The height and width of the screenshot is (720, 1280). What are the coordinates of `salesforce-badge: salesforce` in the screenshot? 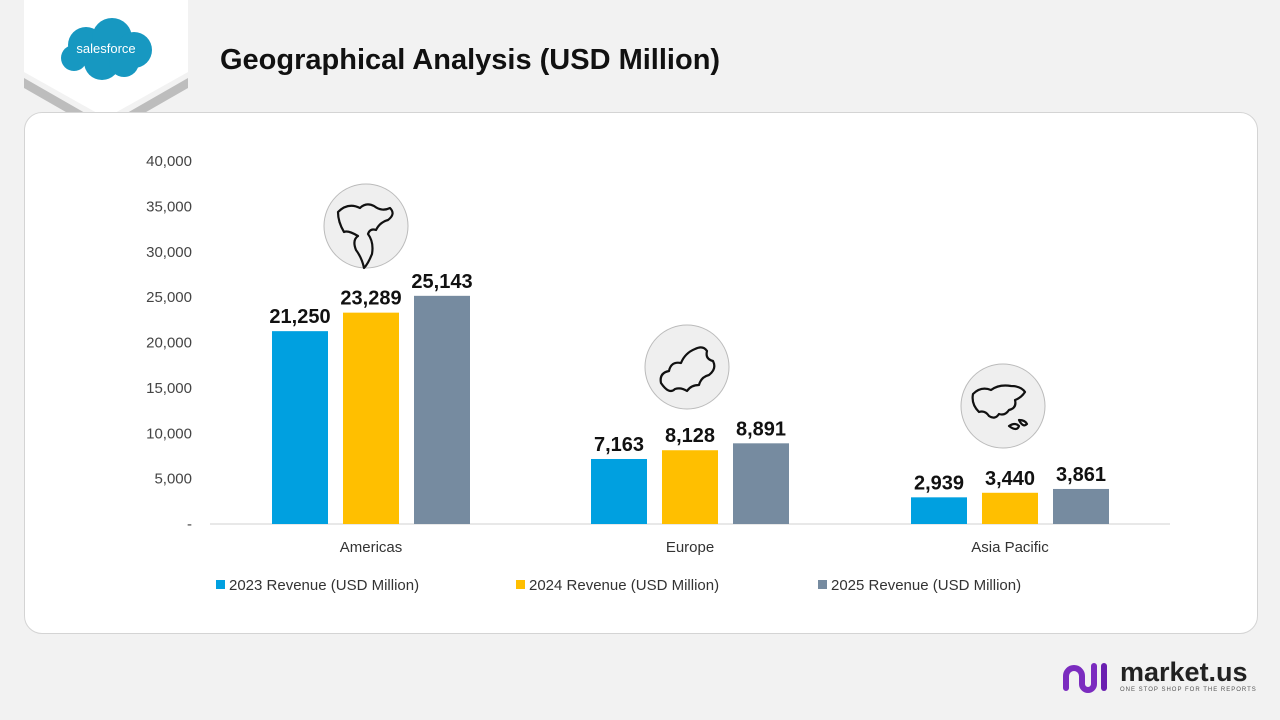 It's located at (106, 67).